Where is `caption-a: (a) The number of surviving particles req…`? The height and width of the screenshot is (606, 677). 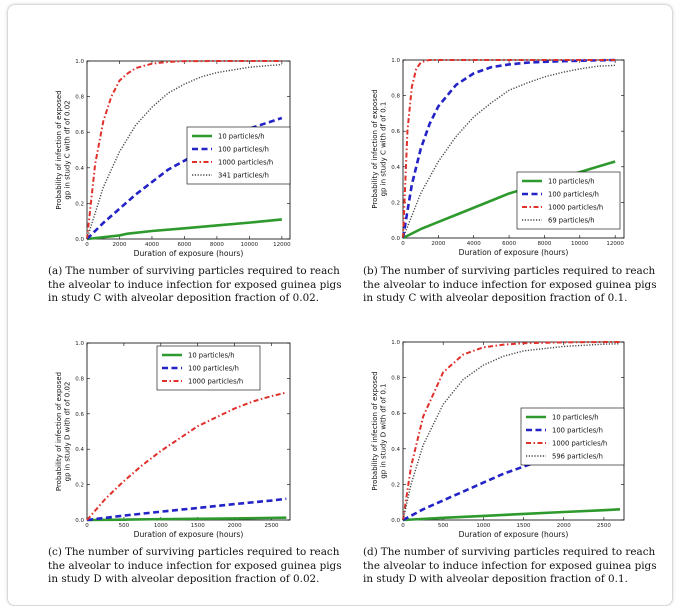 caption-a: (a) The number of surviving particles req… is located at coordinates (195, 285).